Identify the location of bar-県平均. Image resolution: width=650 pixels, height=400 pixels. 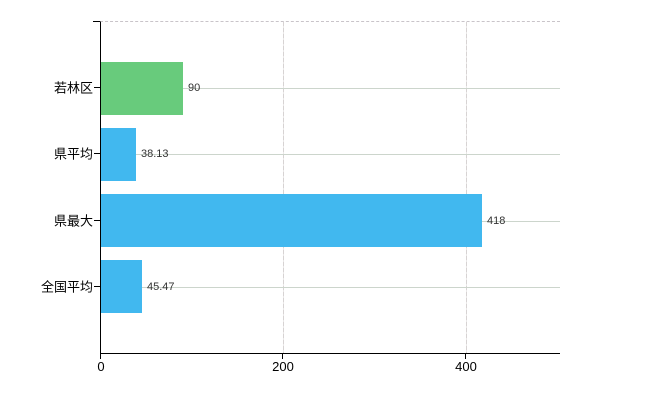
(118, 154).